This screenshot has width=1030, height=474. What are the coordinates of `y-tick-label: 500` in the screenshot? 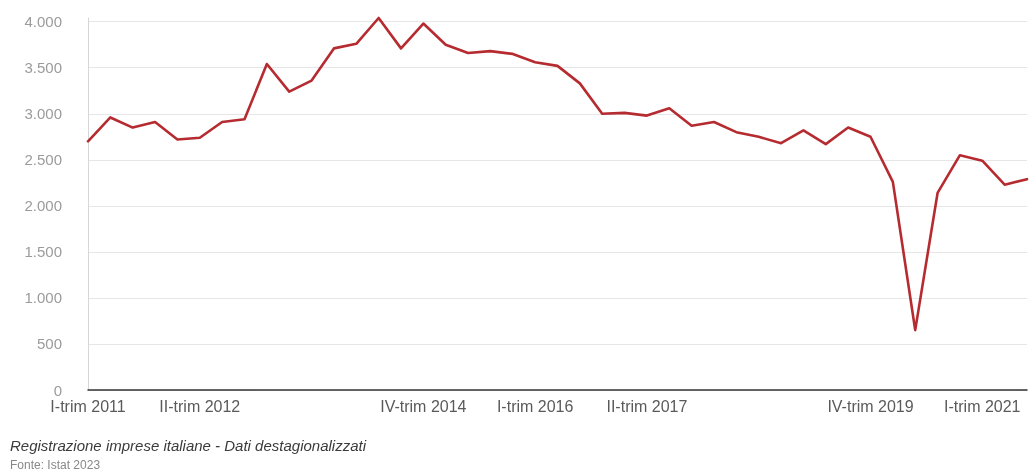 It's located at (49, 344).